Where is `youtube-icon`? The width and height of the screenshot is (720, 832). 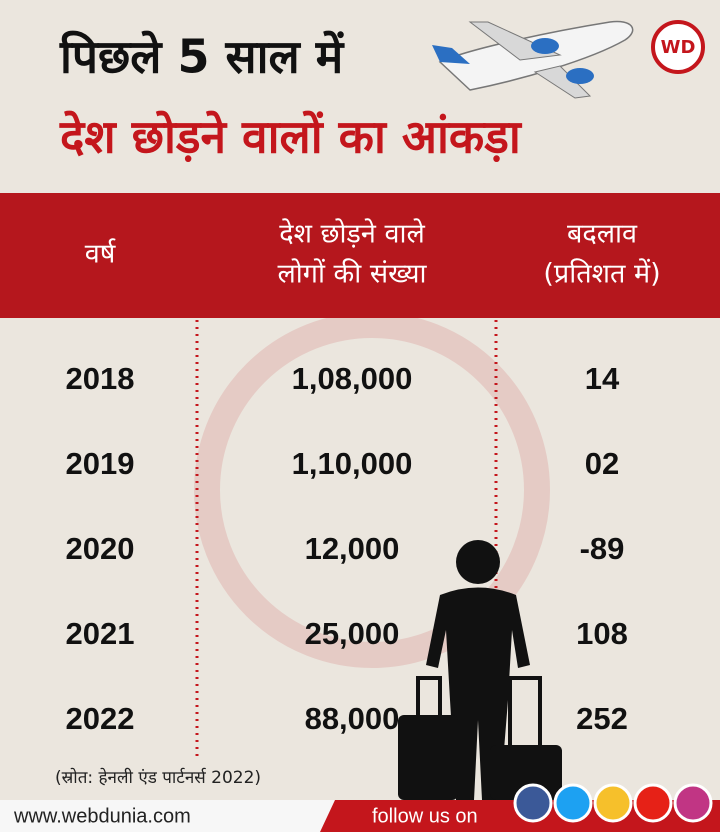 youtube-icon is located at coordinates (653, 803).